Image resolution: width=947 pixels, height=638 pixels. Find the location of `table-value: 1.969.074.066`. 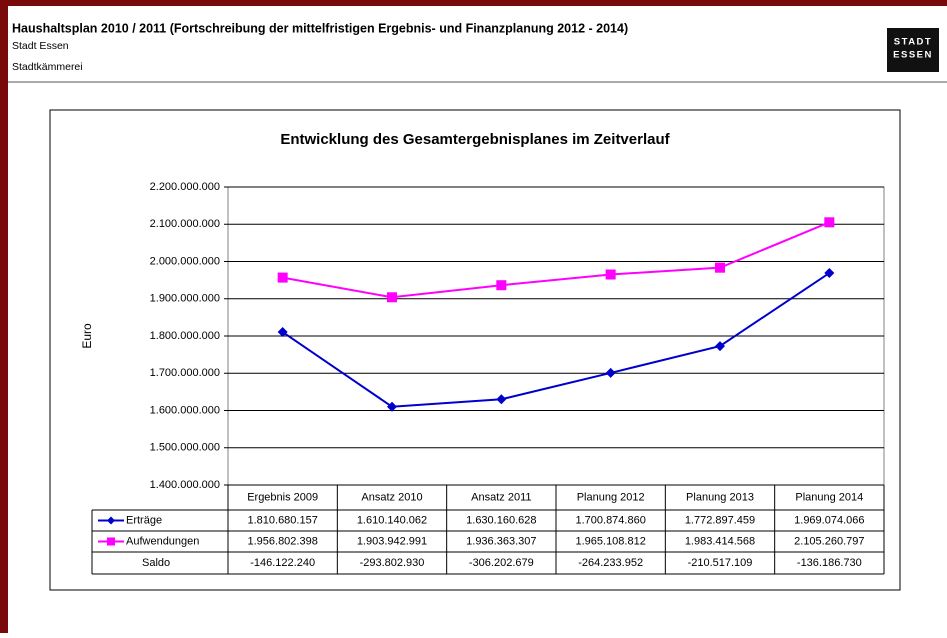

table-value: 1.969.074.066 is located at coordinates (829, 520).